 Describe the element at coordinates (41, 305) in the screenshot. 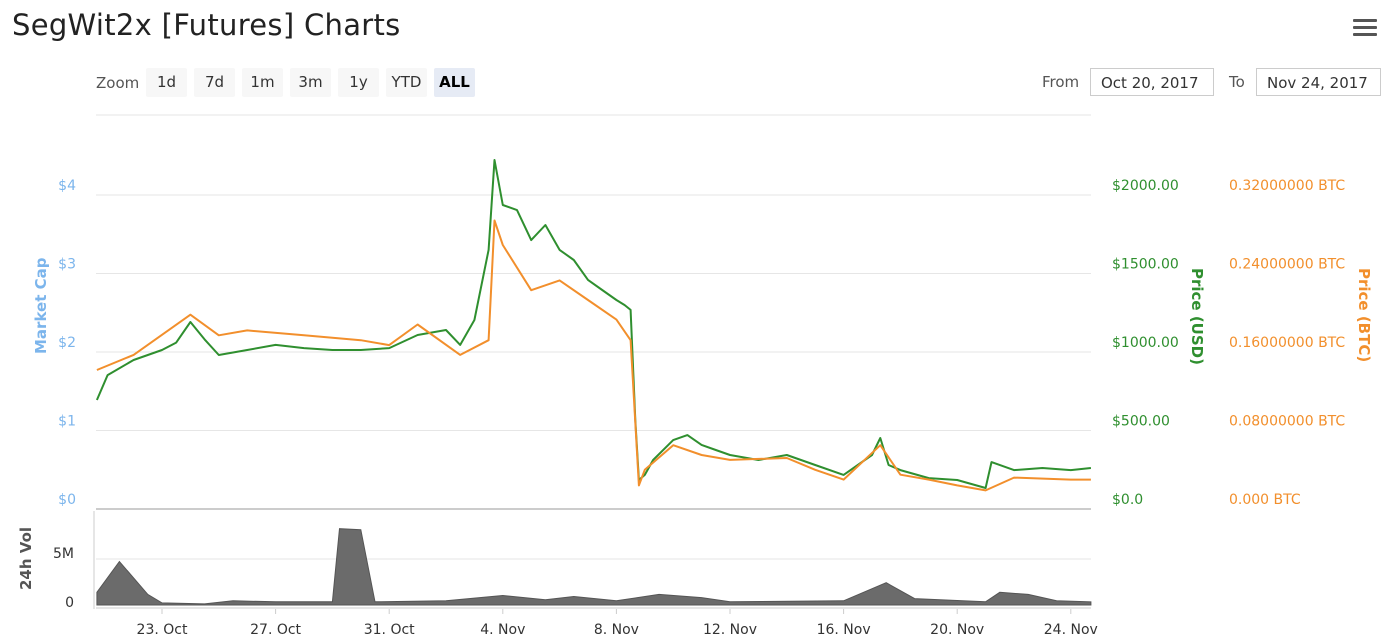

I see `market-cap-axis-title: Market Cap` at that location.